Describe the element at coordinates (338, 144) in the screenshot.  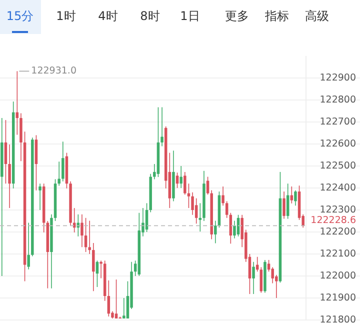
I see `y-tick-label: 122600` at that location.